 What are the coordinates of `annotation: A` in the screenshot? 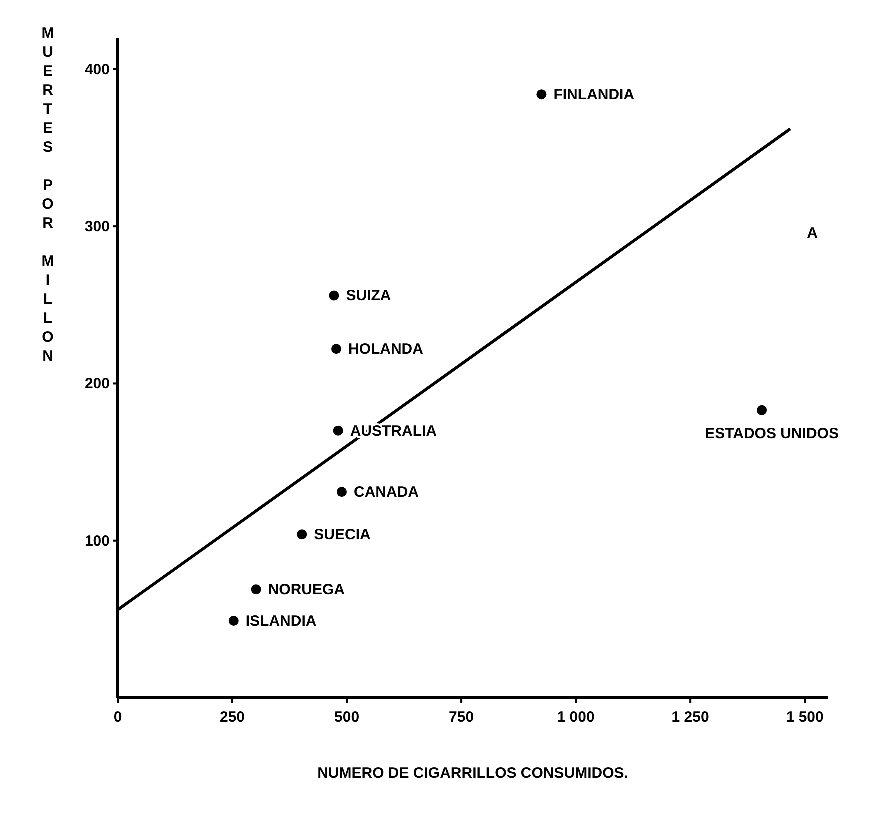 It's located at (812, 233).